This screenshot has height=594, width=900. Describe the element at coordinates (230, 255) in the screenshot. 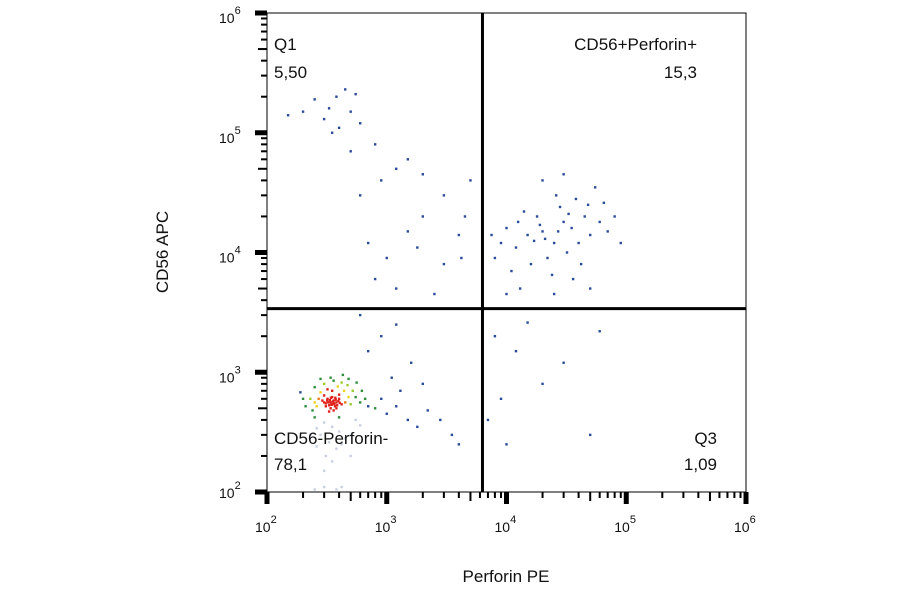

I see `y-tick-label: 10⁴` at that location.